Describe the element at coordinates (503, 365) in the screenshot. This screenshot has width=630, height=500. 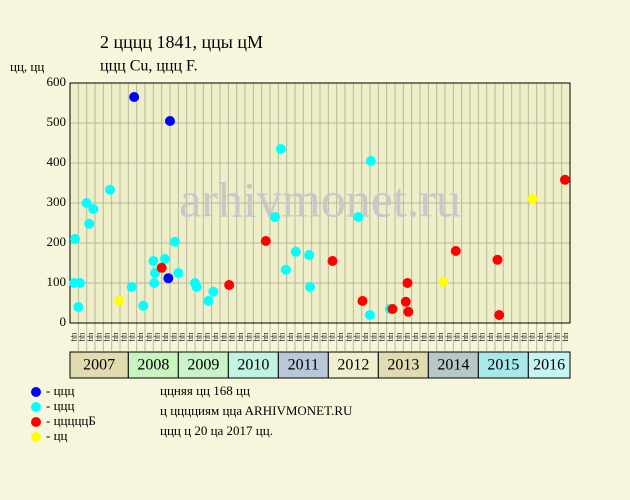
I see `year-label: 2015` at that location.